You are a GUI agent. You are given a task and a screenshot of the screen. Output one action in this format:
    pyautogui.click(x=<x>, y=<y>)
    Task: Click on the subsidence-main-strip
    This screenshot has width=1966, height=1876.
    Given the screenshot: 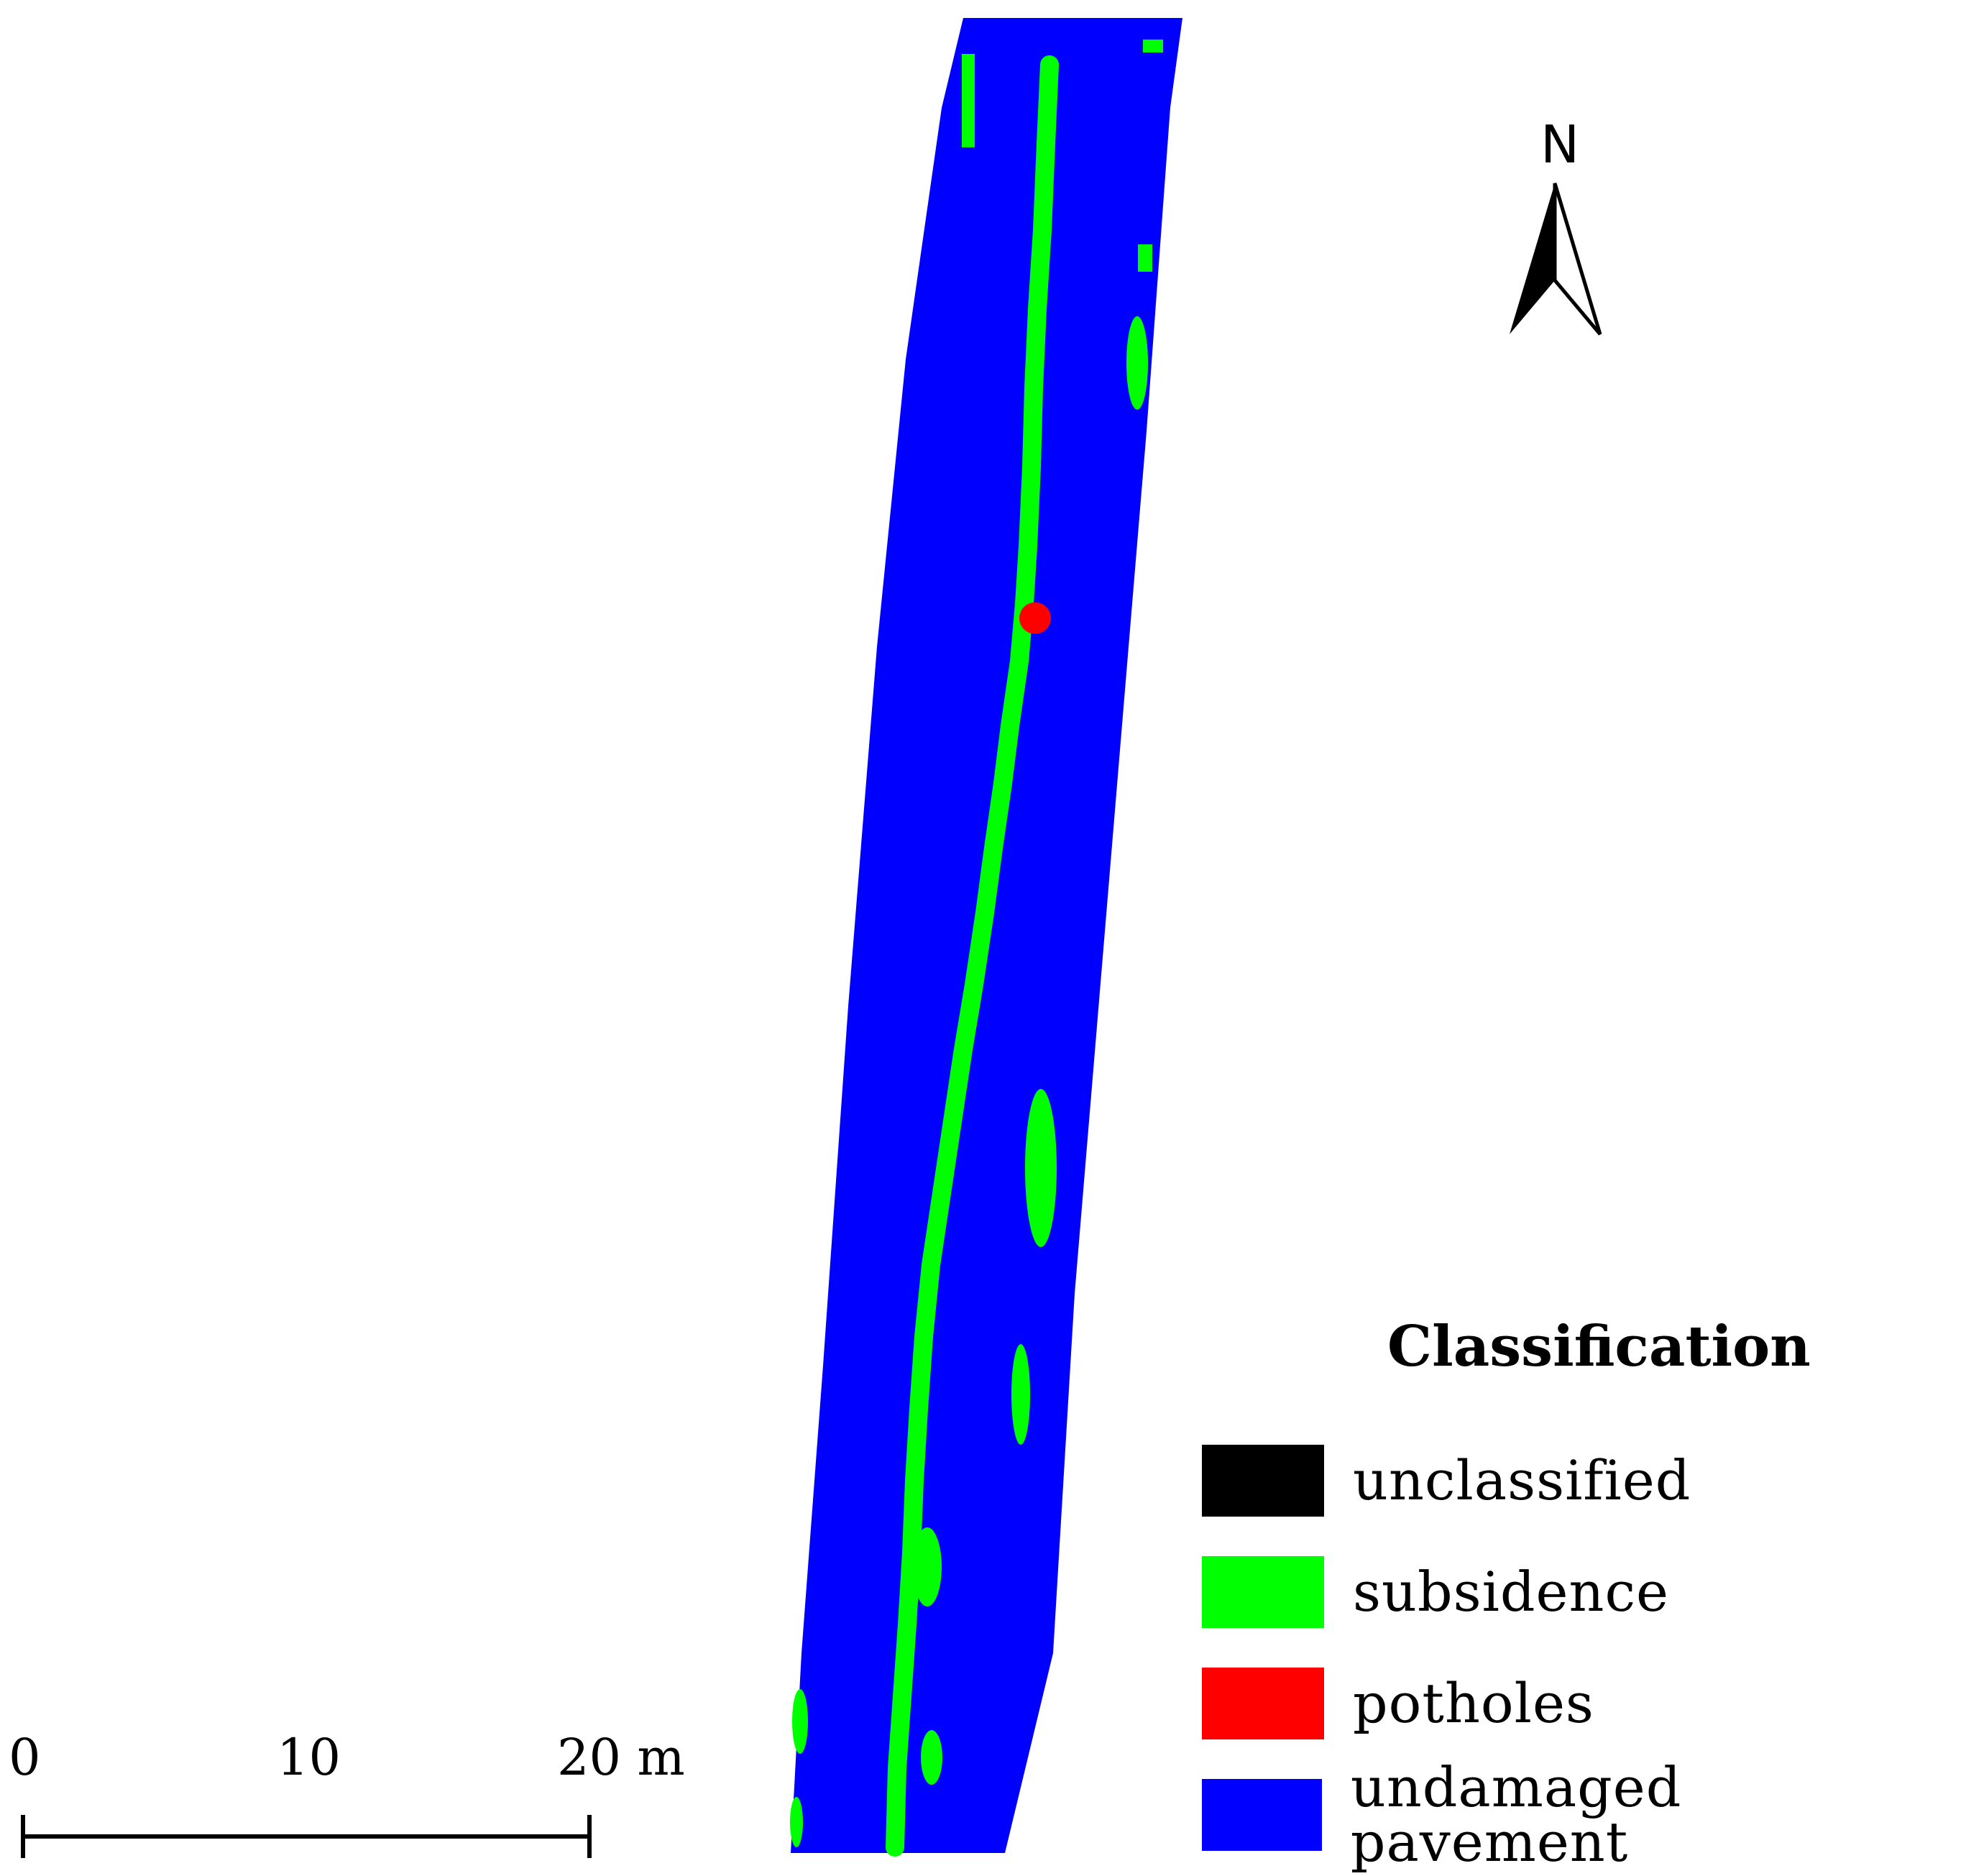 What is the action you would take?
    pyautogui.click(x=972, y=956)
    